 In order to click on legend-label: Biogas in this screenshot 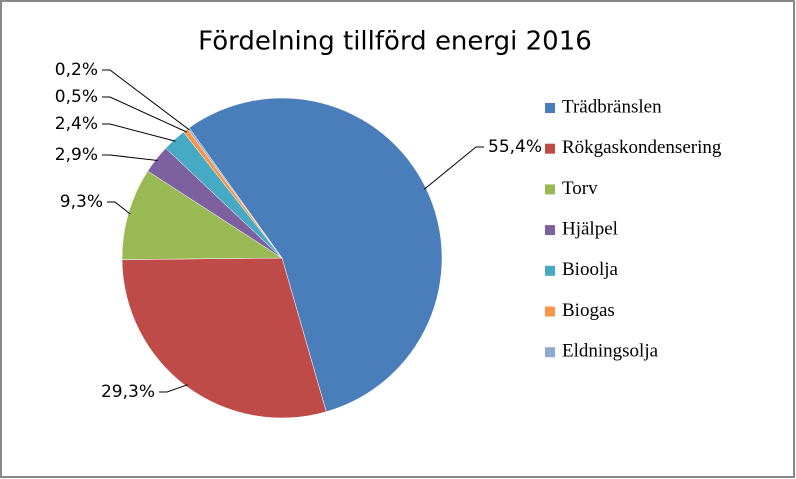, I will do `click(588, 310)`.